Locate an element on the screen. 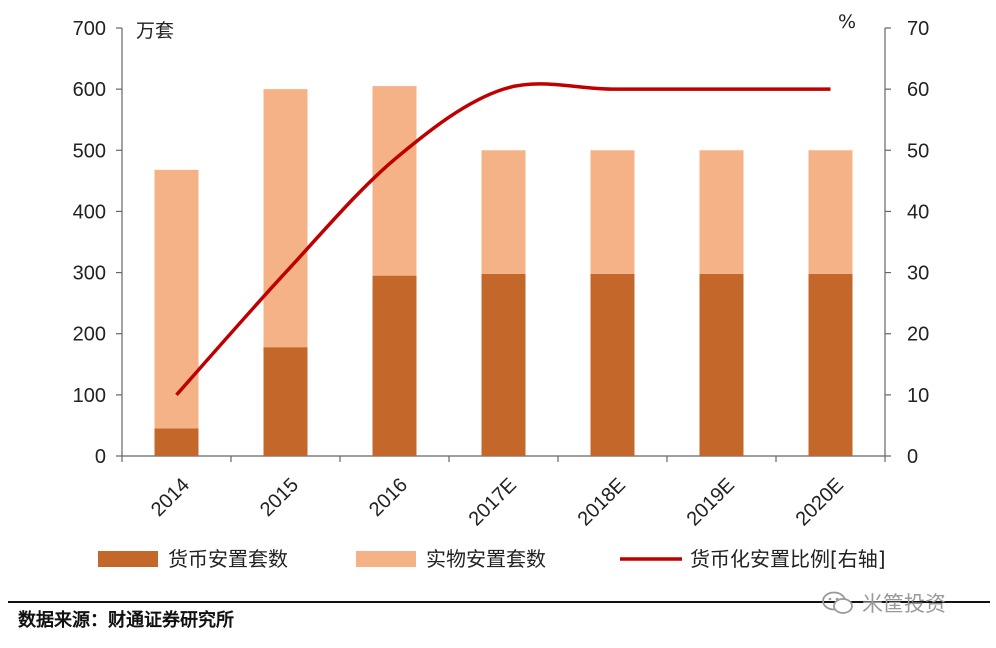 Image resolution: width=996 pixels, height=648 pixels. x-tick-label: 2016 is located at coordinates (388, 497).